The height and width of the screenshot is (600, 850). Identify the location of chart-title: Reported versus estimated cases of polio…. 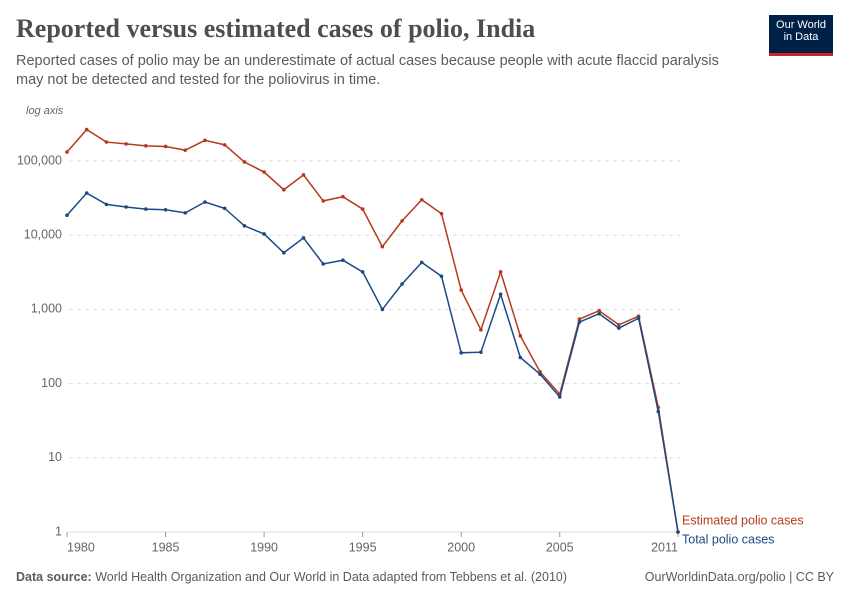
(276, 28).